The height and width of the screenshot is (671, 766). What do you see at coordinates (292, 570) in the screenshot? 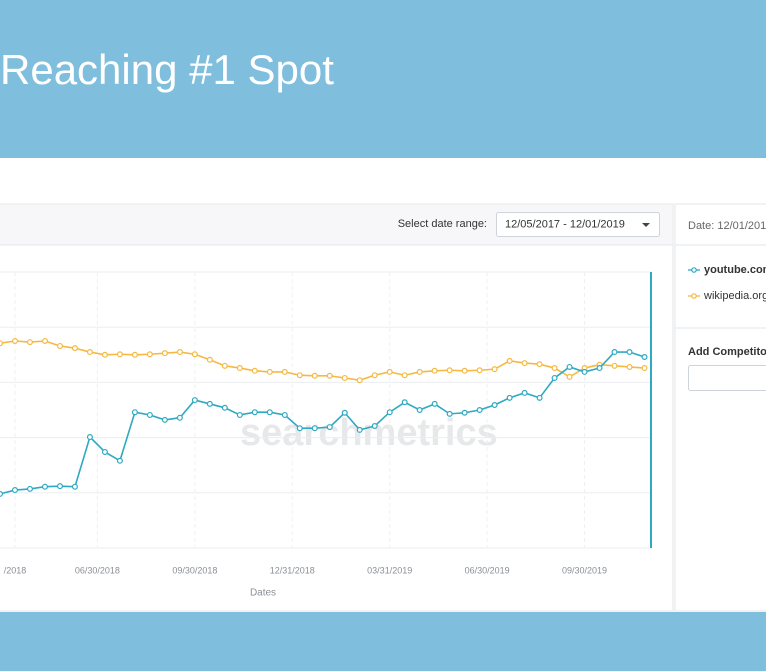
I see `x-tick-label: 12/31/2018` at bounding box center [292, 570].